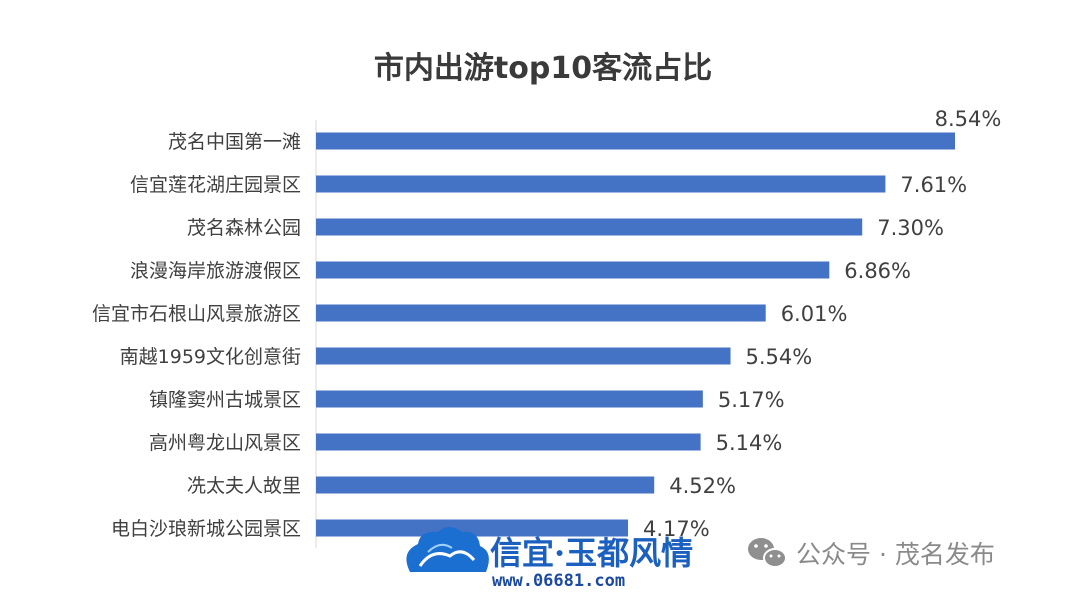 Image resolution: width=1080 pixels, height=598 pixels. Describe the element at coordinates (933, 185) in the screenshot. I see `value-label-2: 7.61%` at that location.